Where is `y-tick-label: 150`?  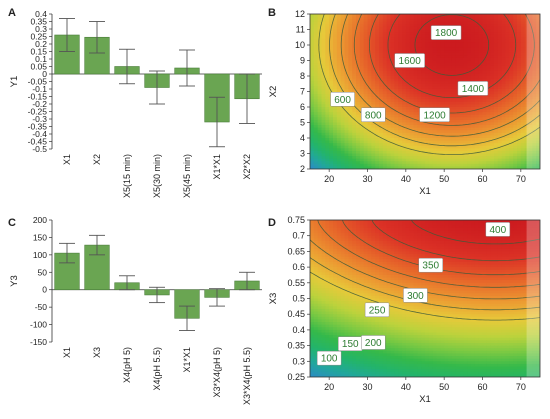
y-tick-label: 150 is located at coordinates (40, 237).